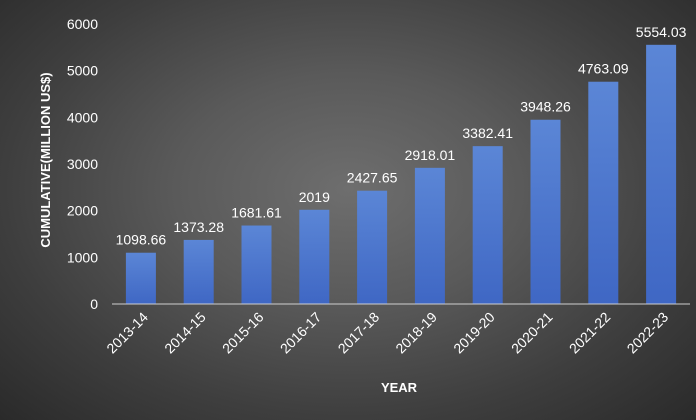 Image resolution: width=696 pixels, height=420 pixels. What do you see at coordinates (82, 71) in the screenshot?
I see `y-tick-label: 5000` at bounding box center [82, 71].